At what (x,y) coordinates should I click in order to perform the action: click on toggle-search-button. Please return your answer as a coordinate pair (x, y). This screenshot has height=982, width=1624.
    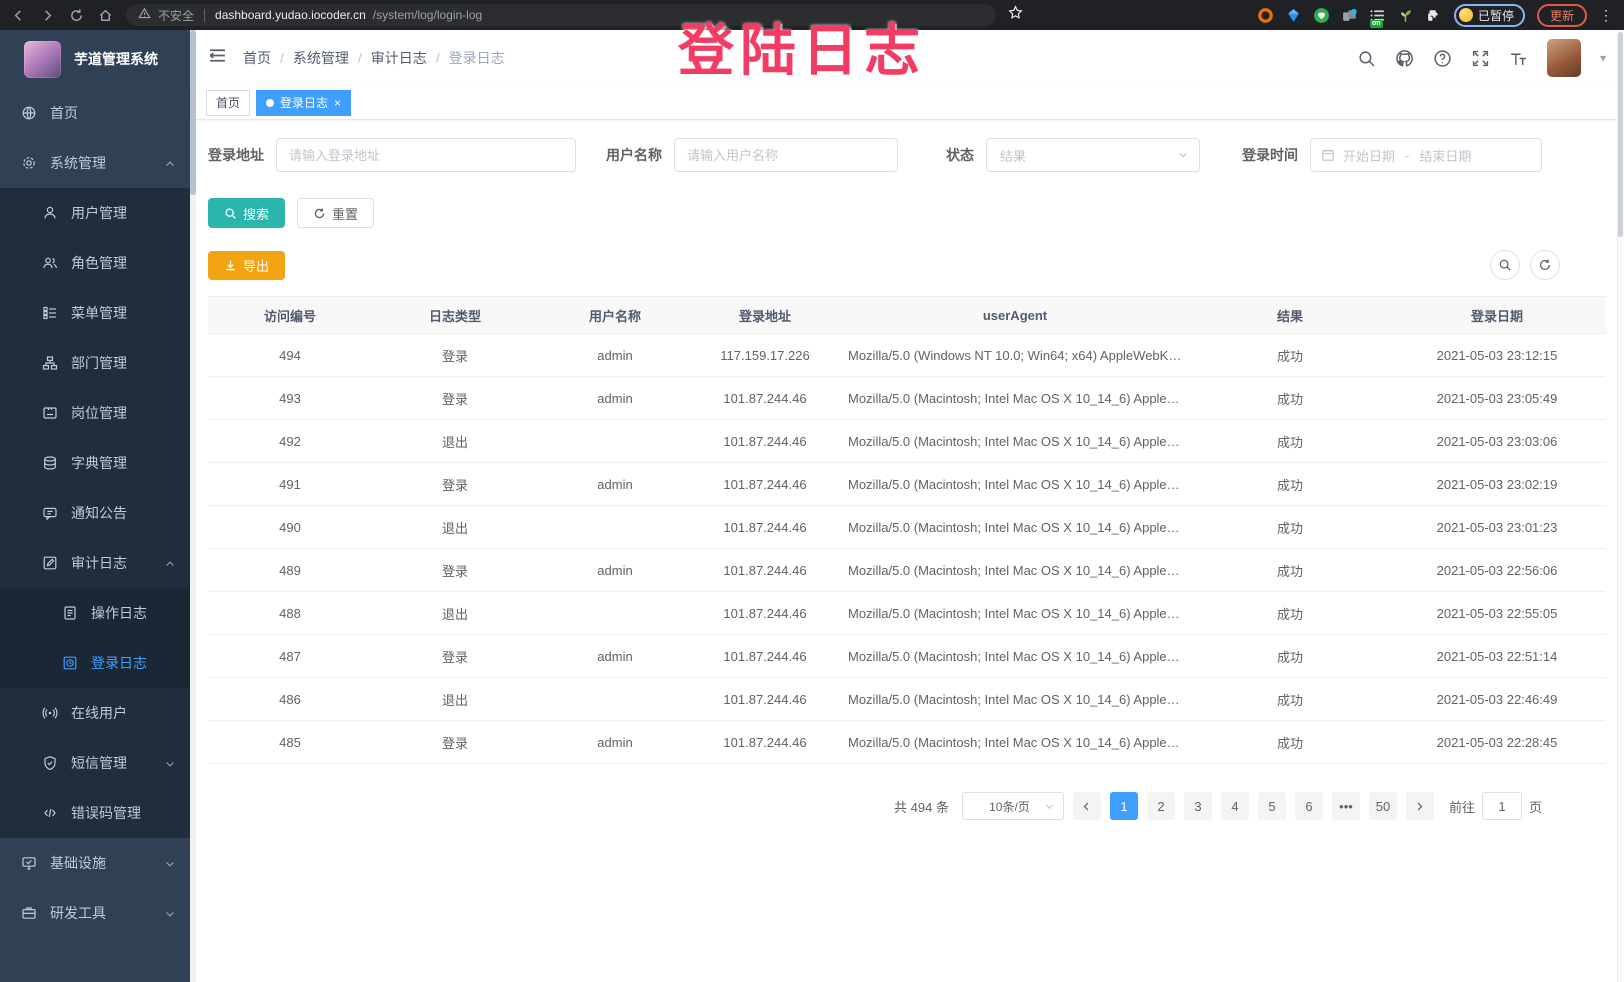
    Looking at the image, I should click on (1505, 265).